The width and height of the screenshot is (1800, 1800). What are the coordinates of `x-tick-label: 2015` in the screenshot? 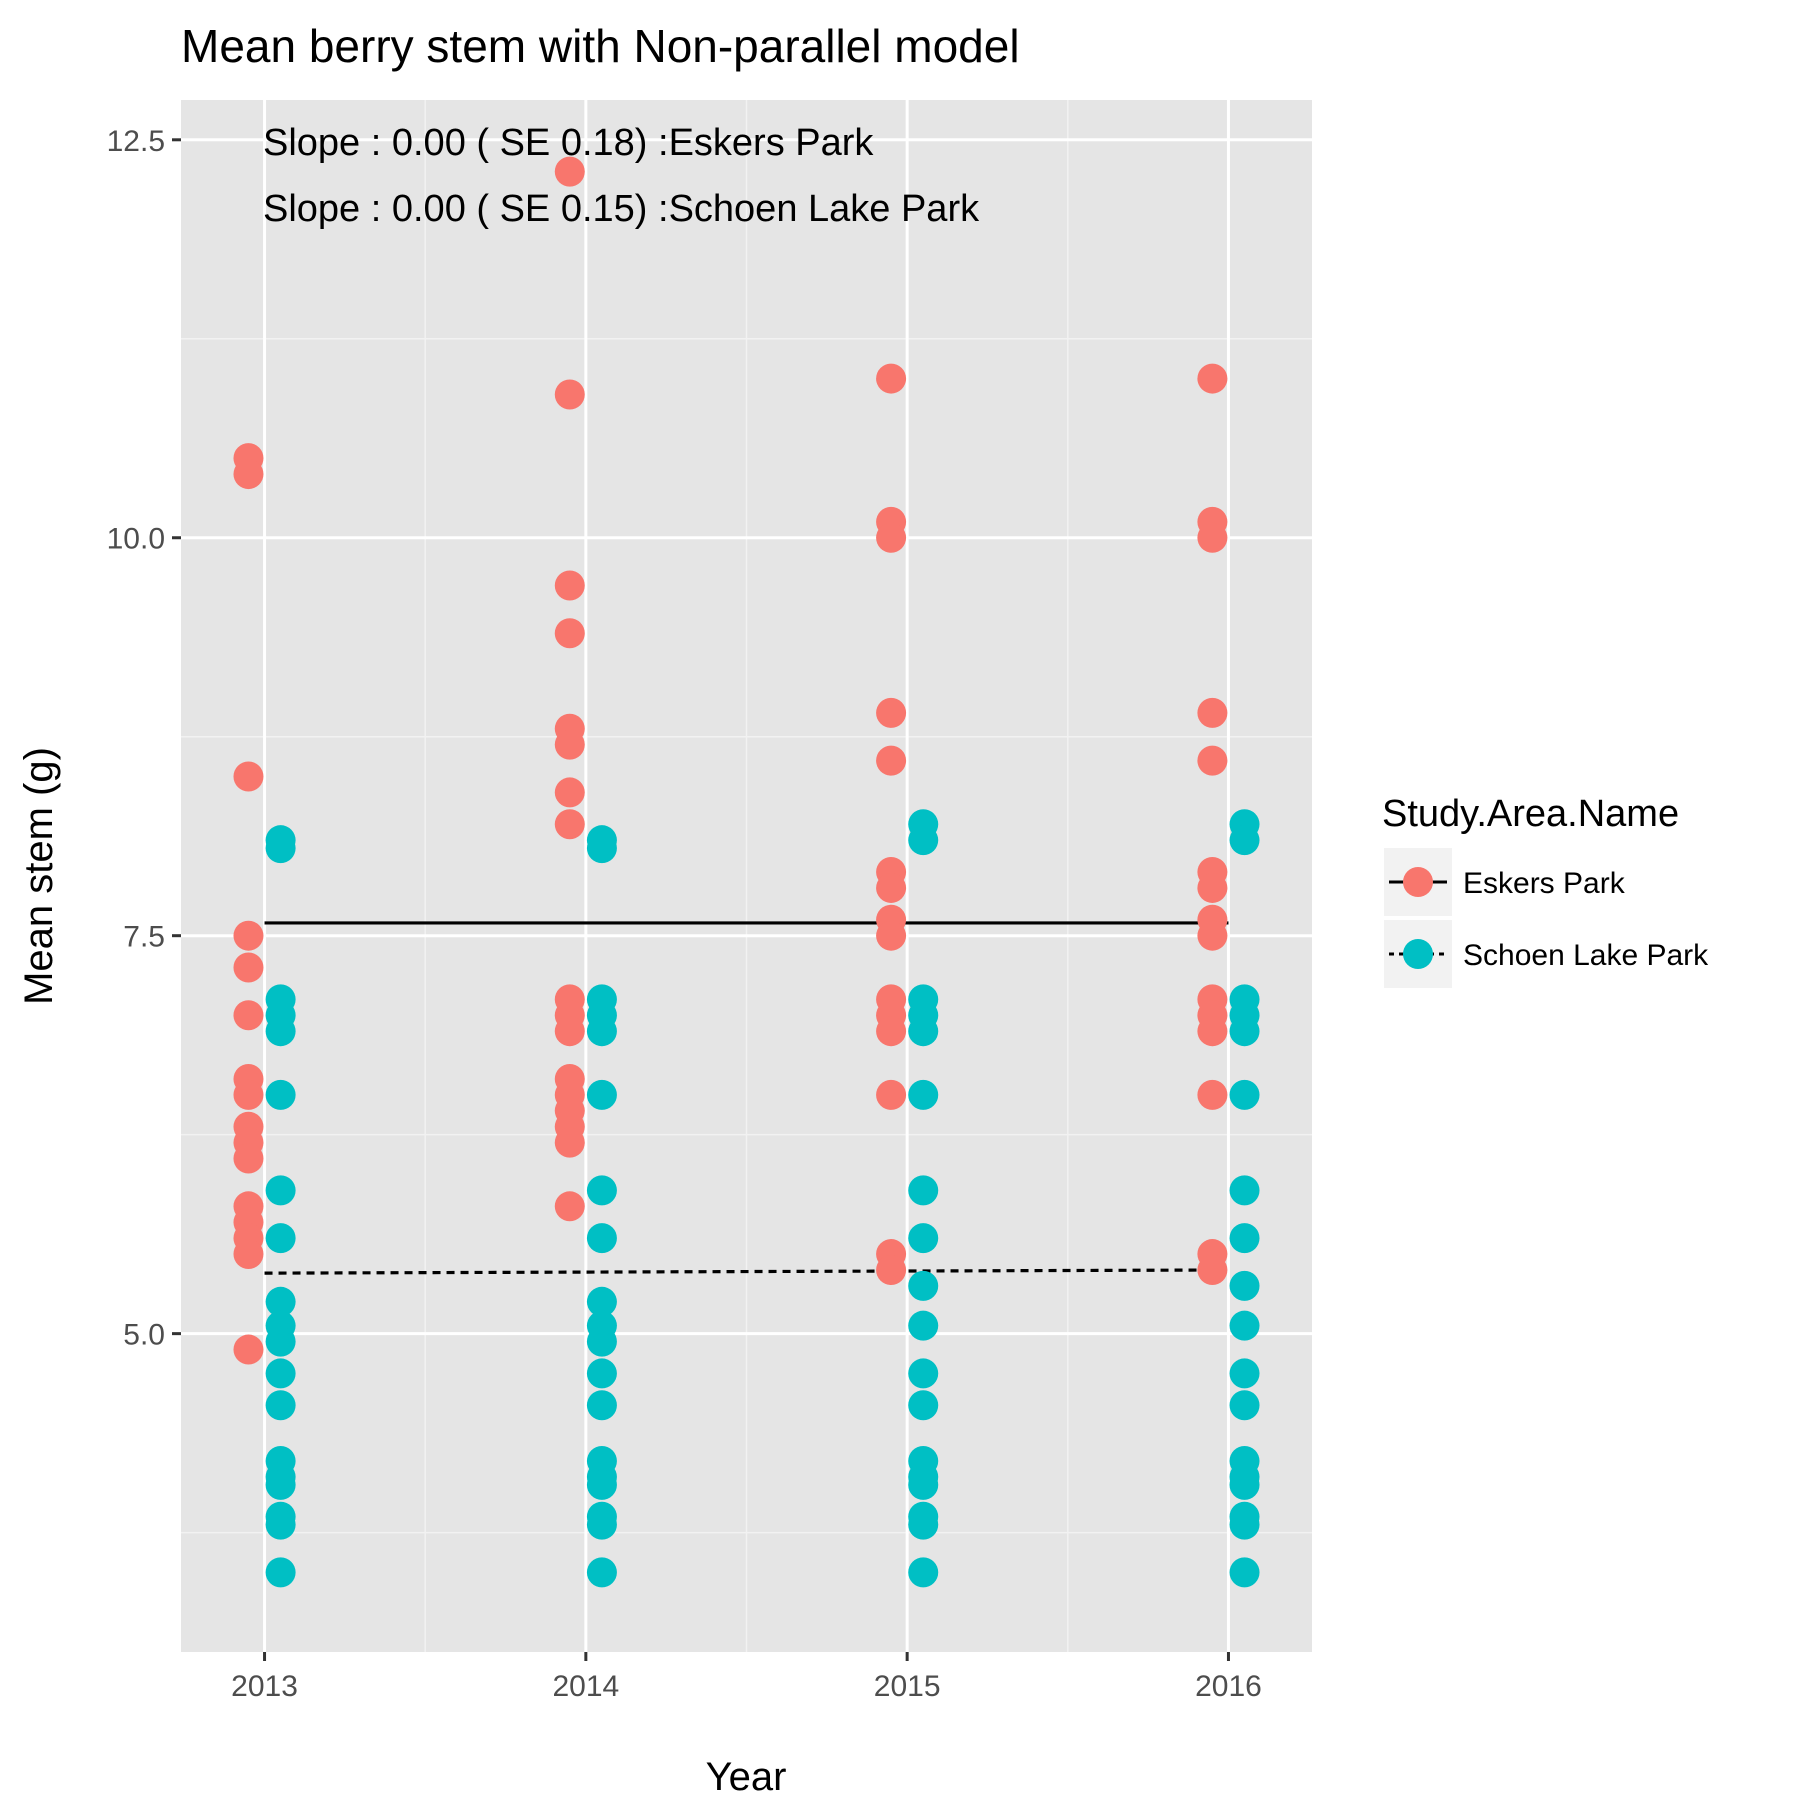 It's located at (907, 1686).